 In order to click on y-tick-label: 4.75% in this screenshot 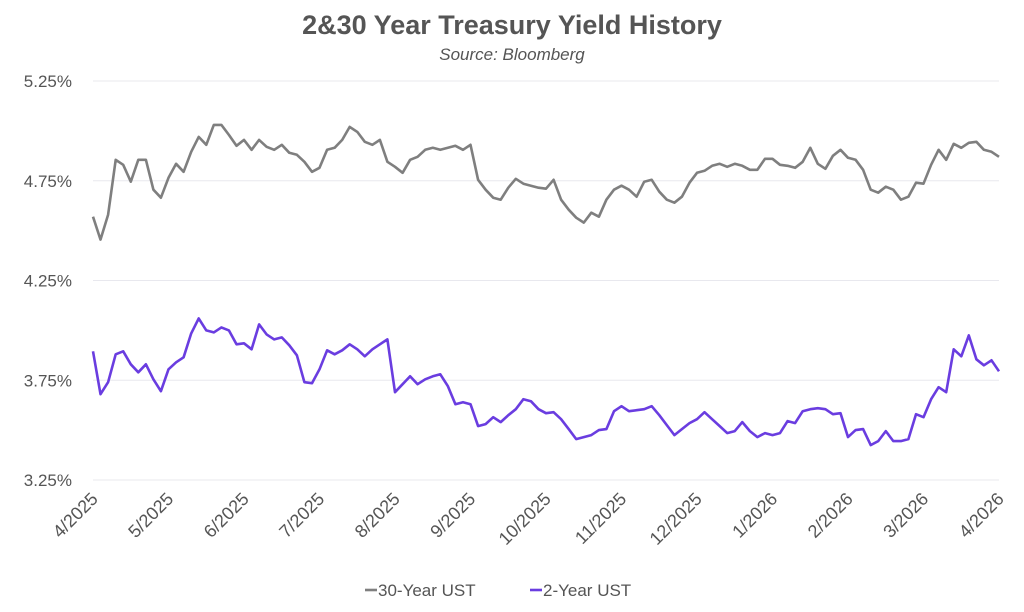, I will do `click(48, 181)`.